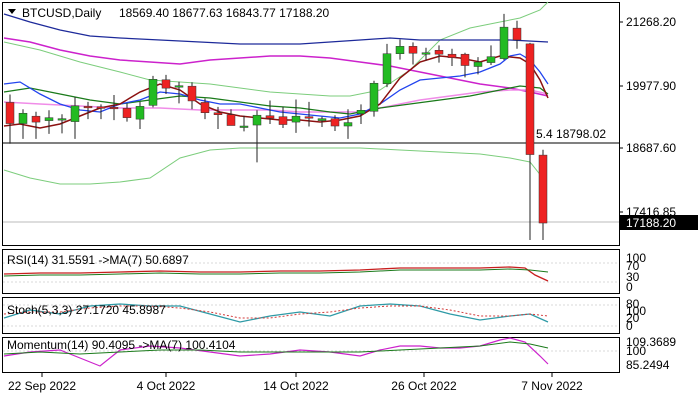  I want to click on price-tick: 19977.90, so click(651, 86).